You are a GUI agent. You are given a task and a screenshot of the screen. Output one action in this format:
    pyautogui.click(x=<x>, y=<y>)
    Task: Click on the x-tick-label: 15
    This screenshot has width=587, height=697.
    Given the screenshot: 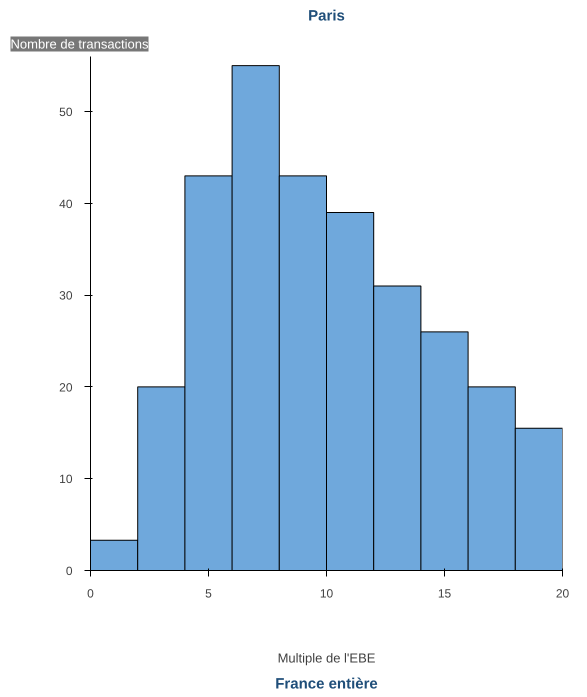 What is the action you would take?
    pyautogui.click(x=445, y=593)
    